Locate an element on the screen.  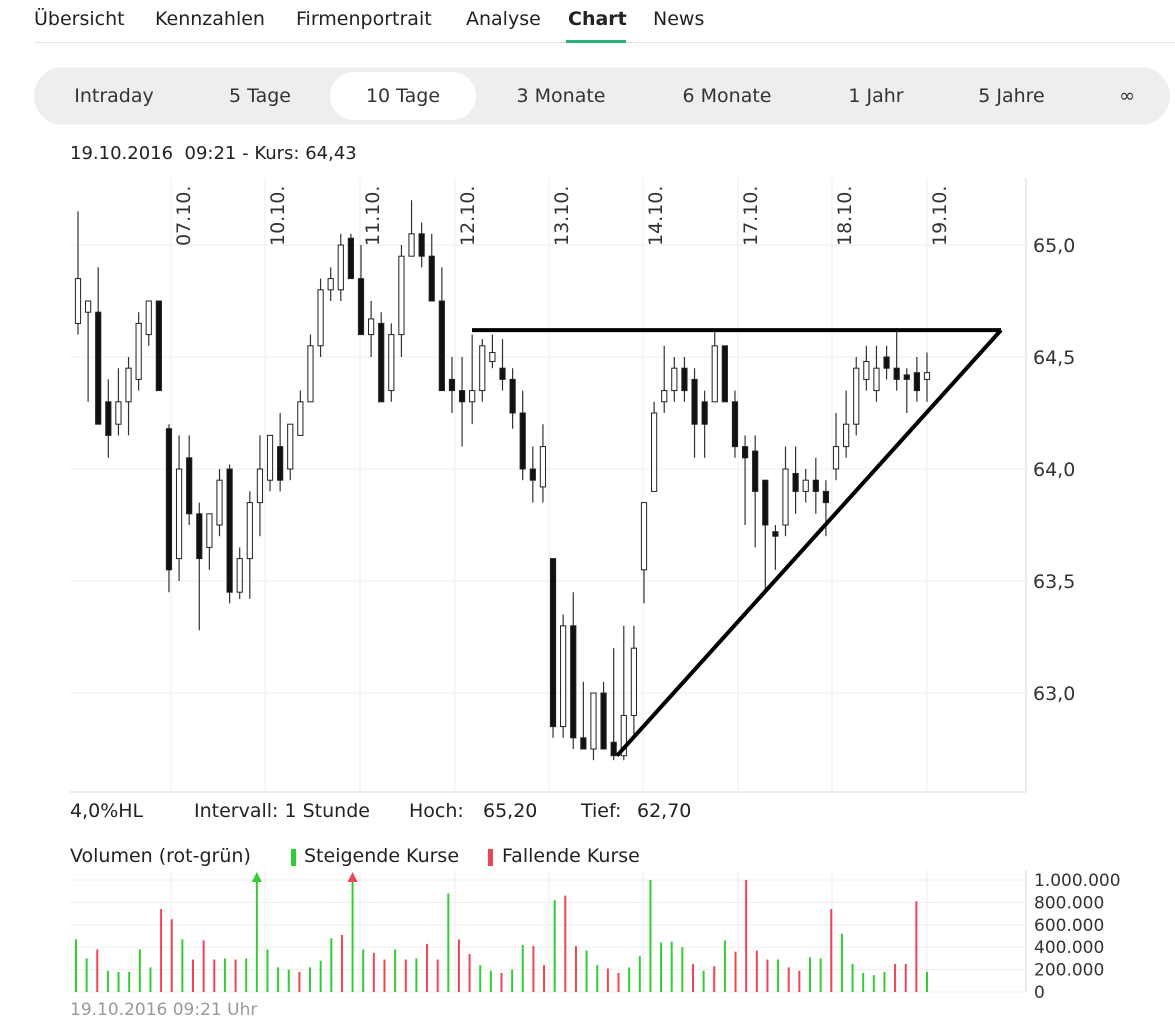
support-trend-line is located at coordinates (809, 543).